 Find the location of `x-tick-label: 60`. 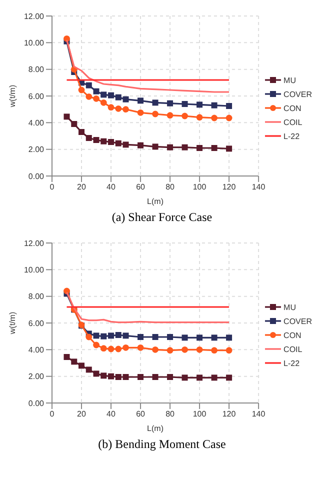

x-tick-label: 60 is located at coordinates (141, 187).